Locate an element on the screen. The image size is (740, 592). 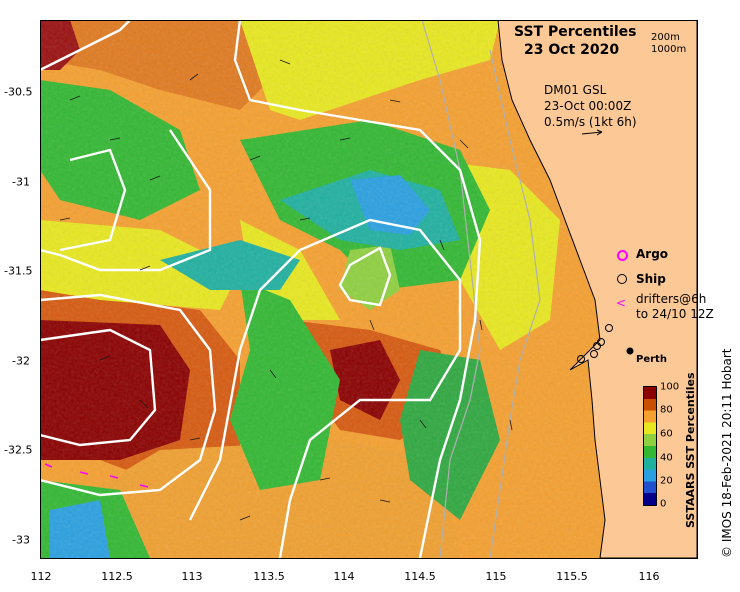
drifter-tracks is located at coordinates (96, 475).